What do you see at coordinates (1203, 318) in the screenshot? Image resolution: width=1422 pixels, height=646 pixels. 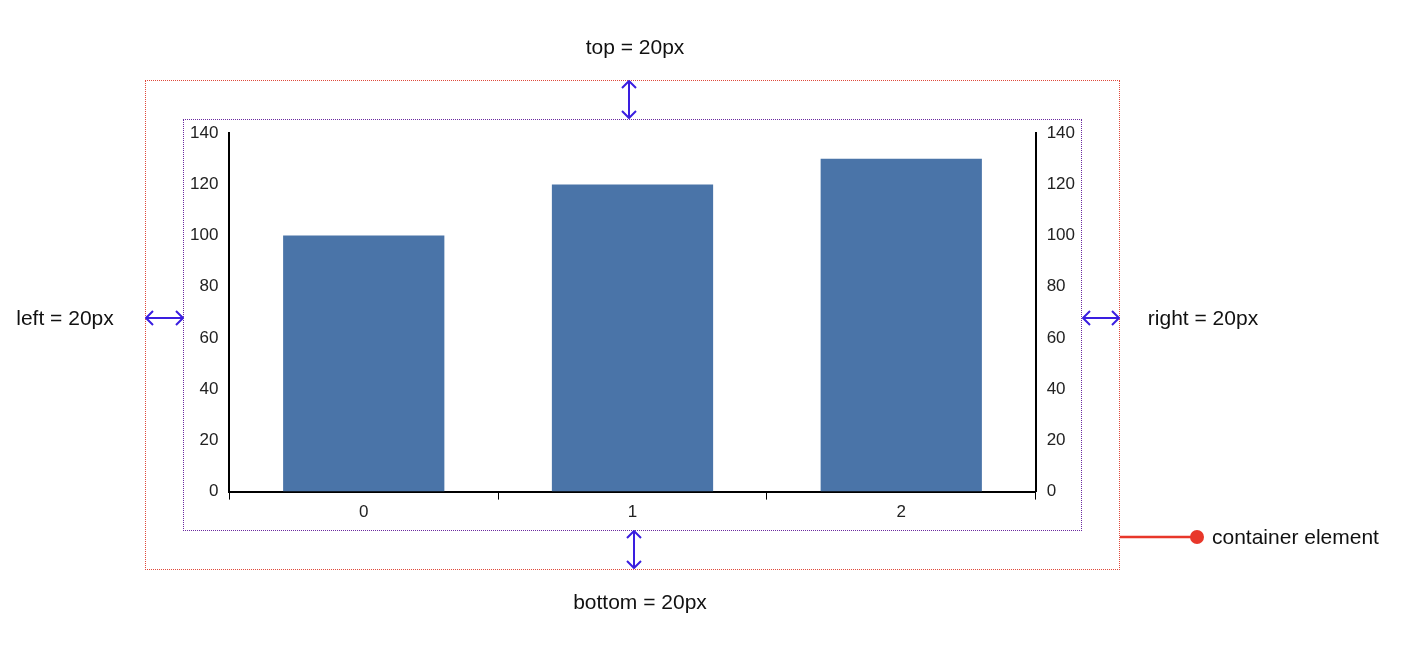 I see `text: right = 20px` at bounding box center [1203, 318].